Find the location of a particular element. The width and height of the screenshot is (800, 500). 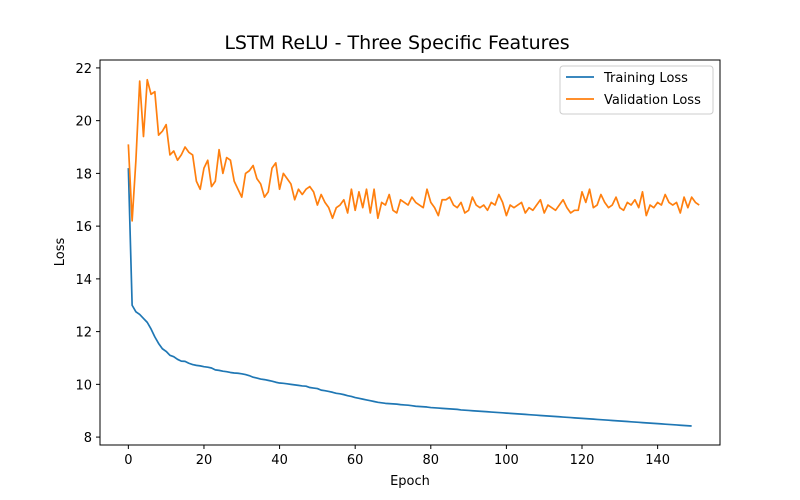

x-tick-label: 100 is located at coordinates (506, 460).